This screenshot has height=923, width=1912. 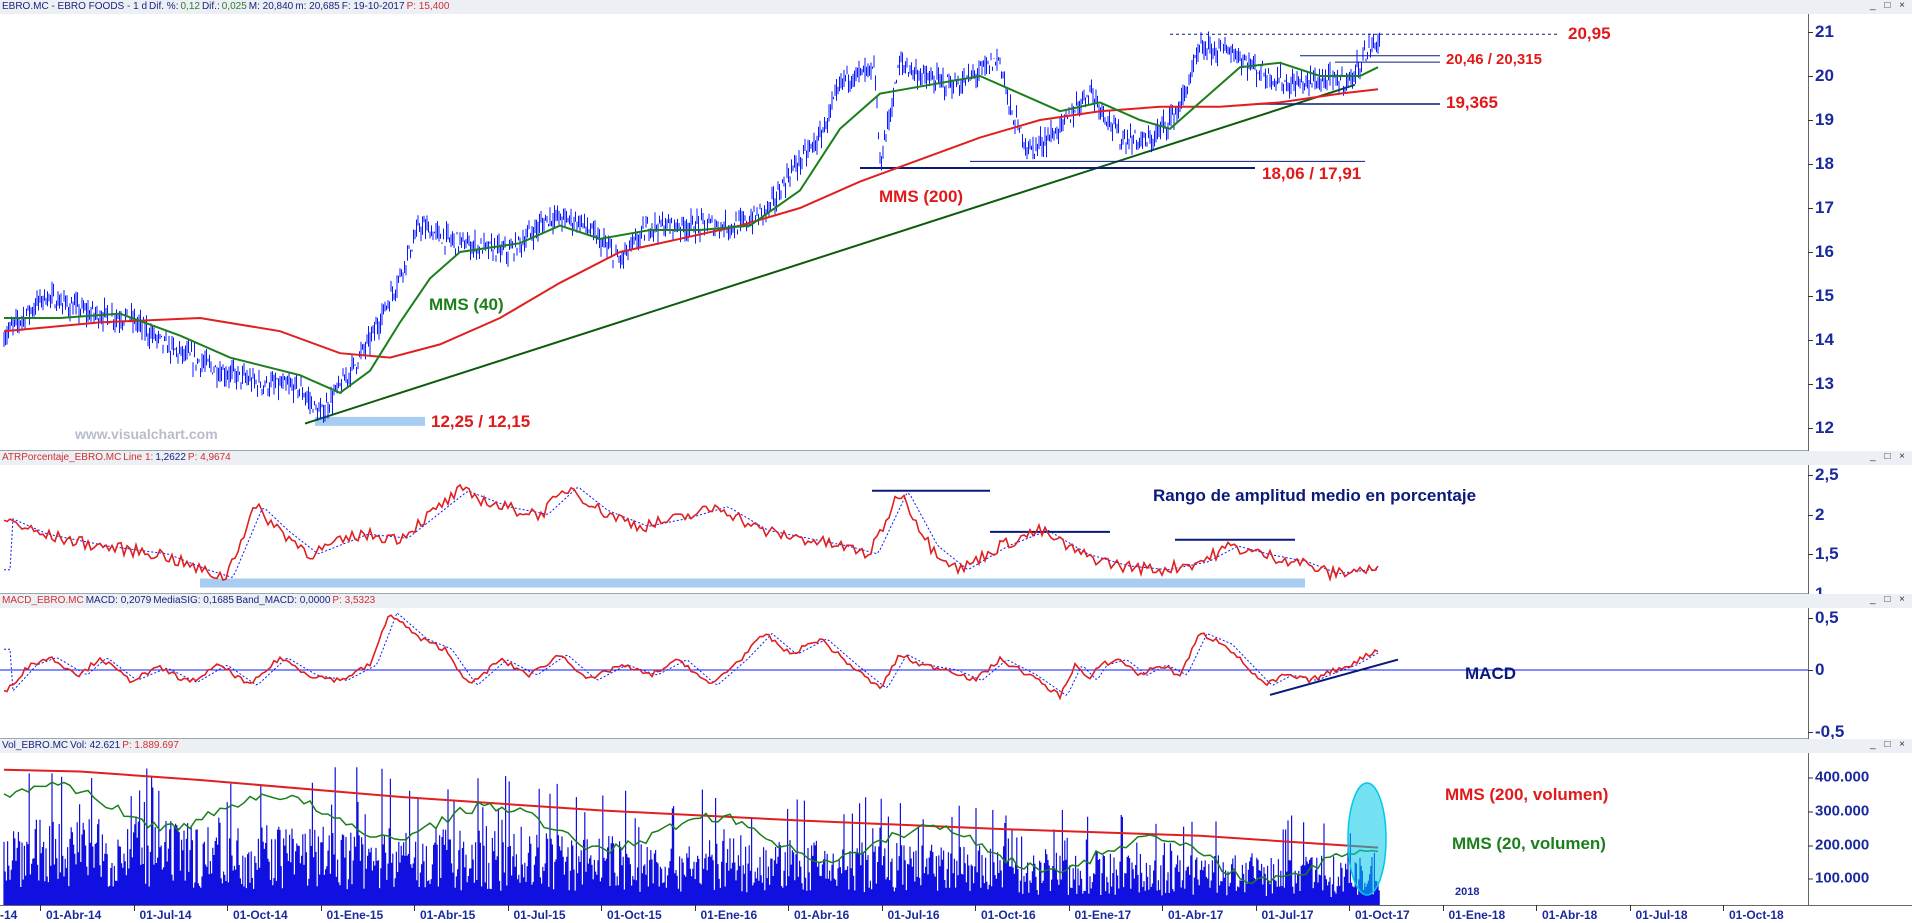 What do you see at coordinates (1472, 102) in the screenshot?
I see `level-19365-label: 19,365` at bounding box center [1472, 102].